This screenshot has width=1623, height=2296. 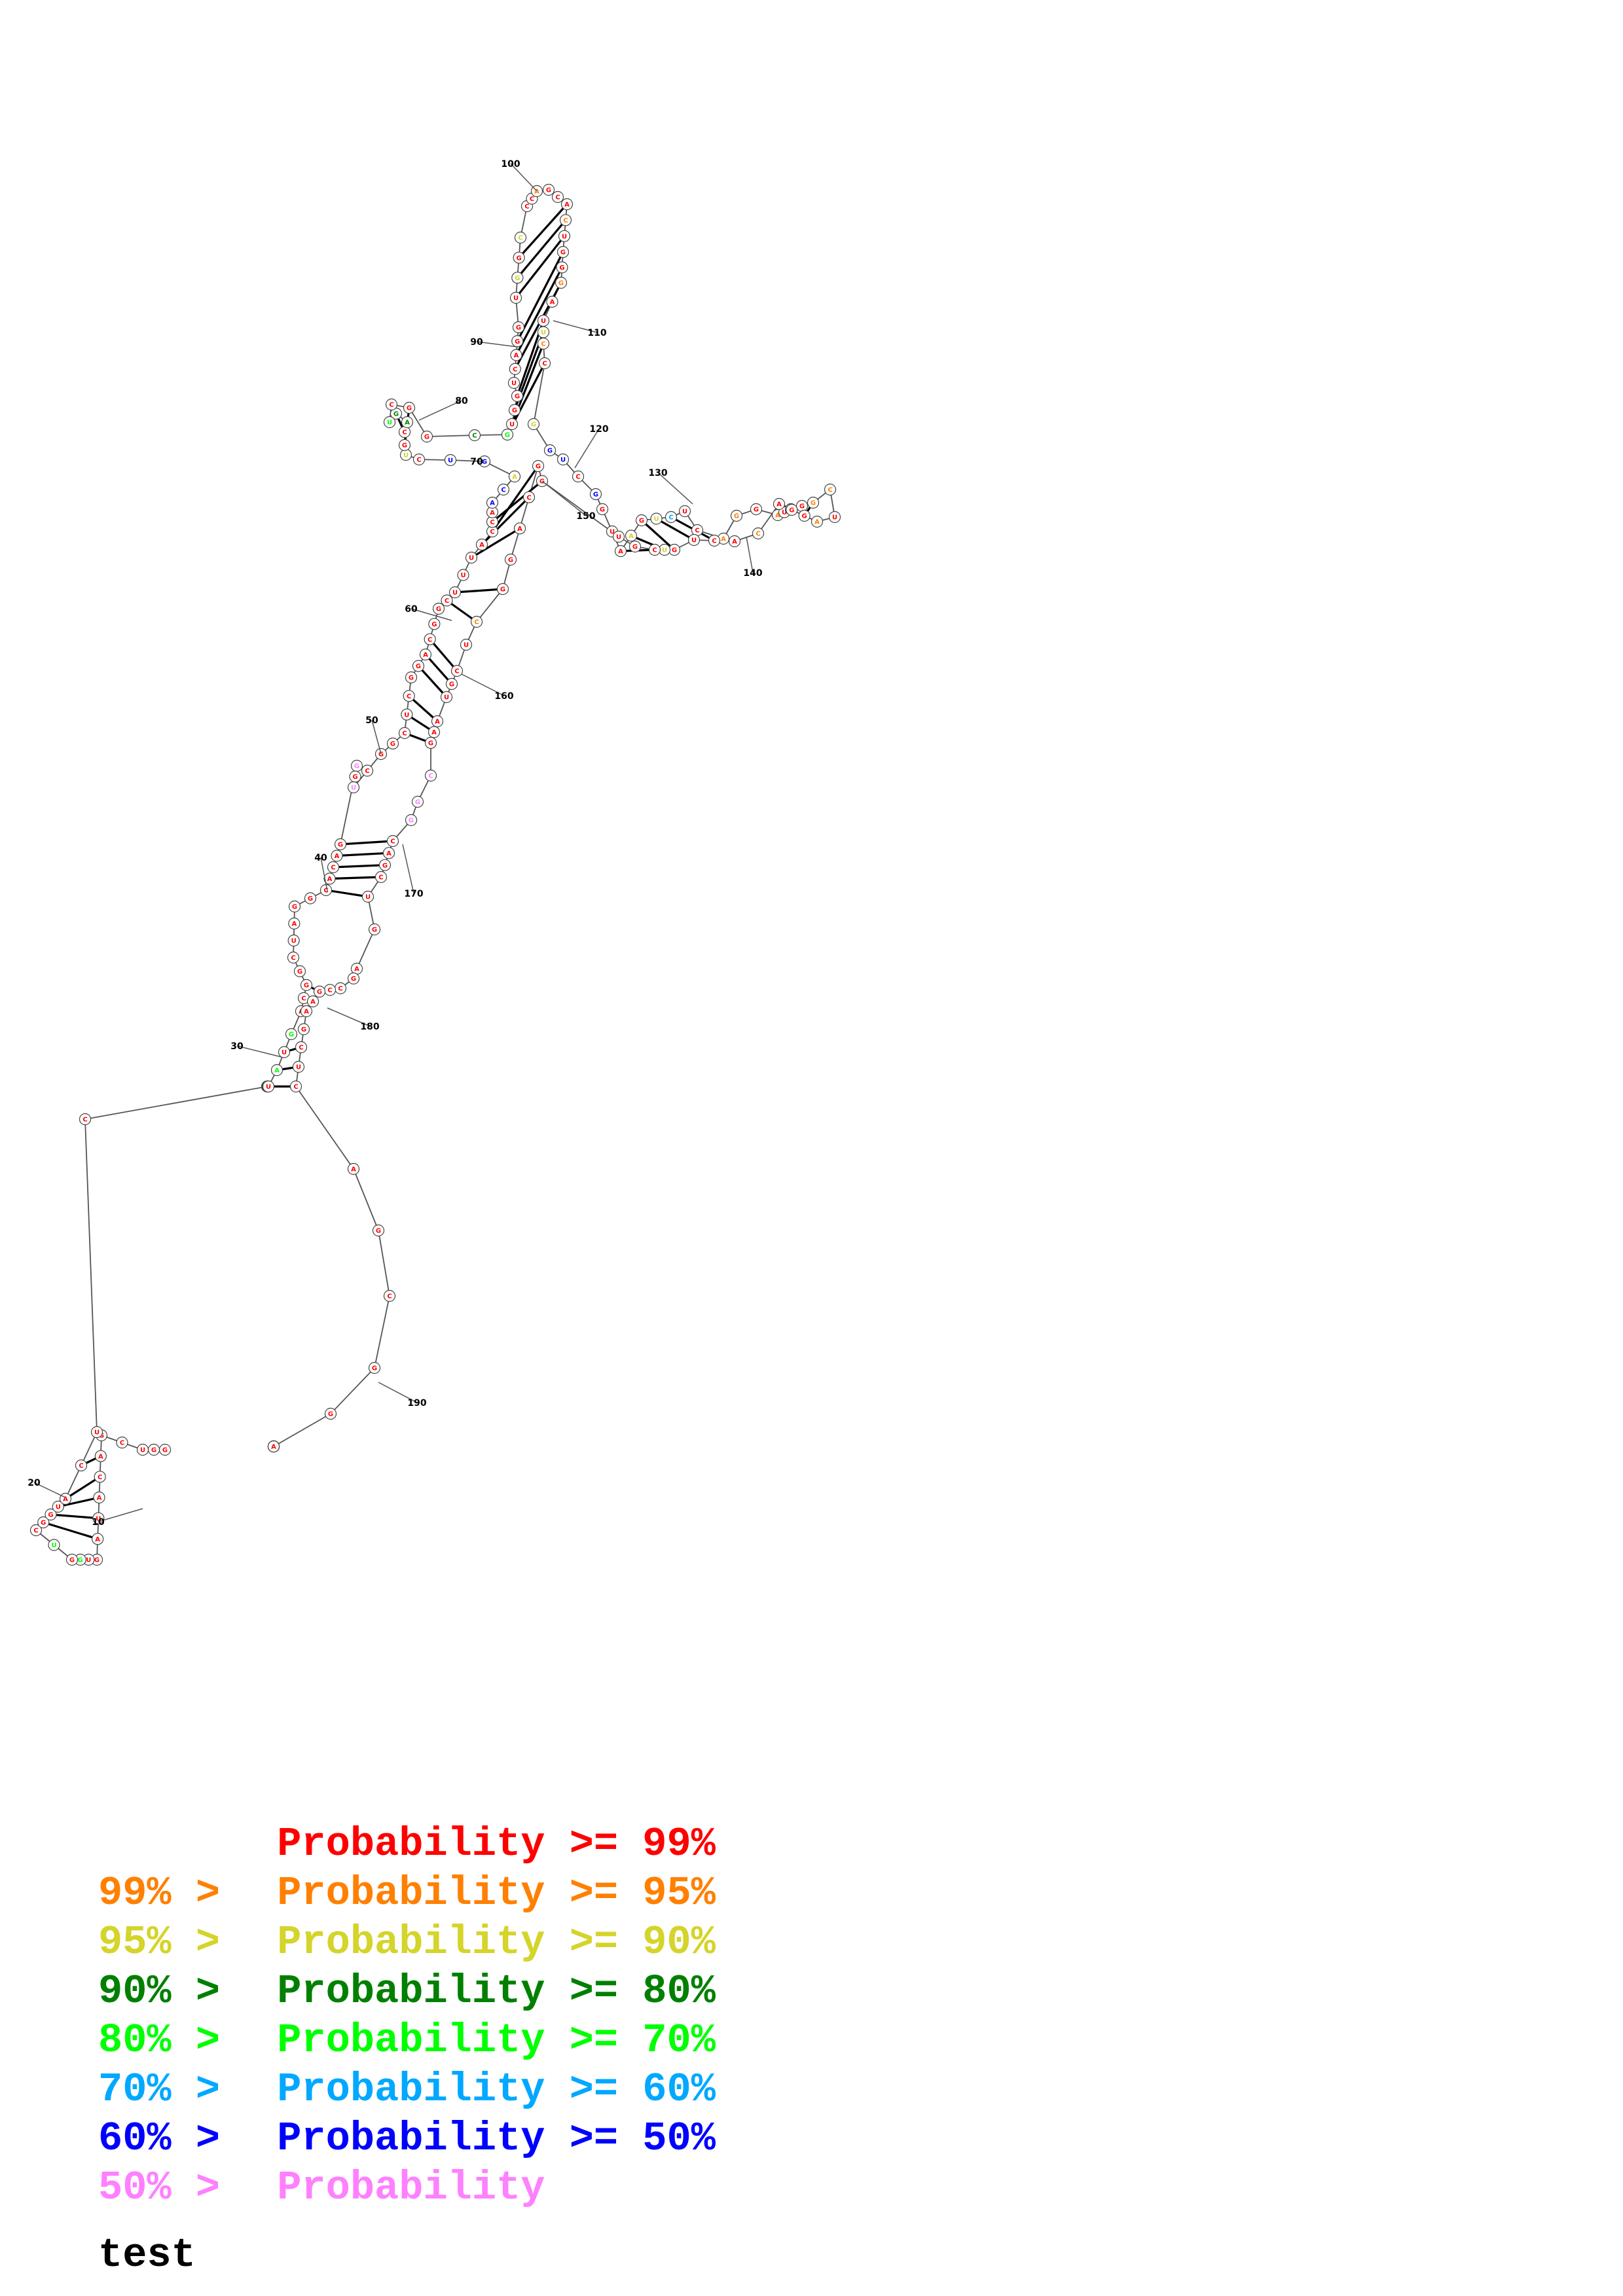 What do you see at coordinates (578, 476) in the screenshot?
I see `nucleotide-117: C` at bounding box center [578, 476].